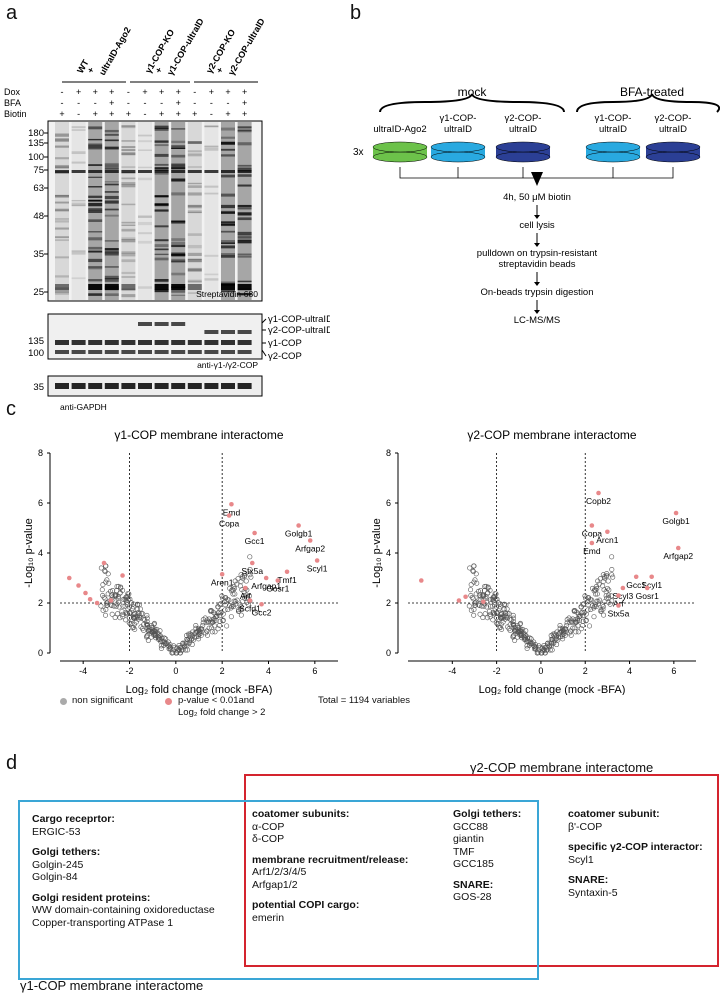 This screenshot has width=720, height=995. I want to click on svg-text: 100, so click(36, 353).